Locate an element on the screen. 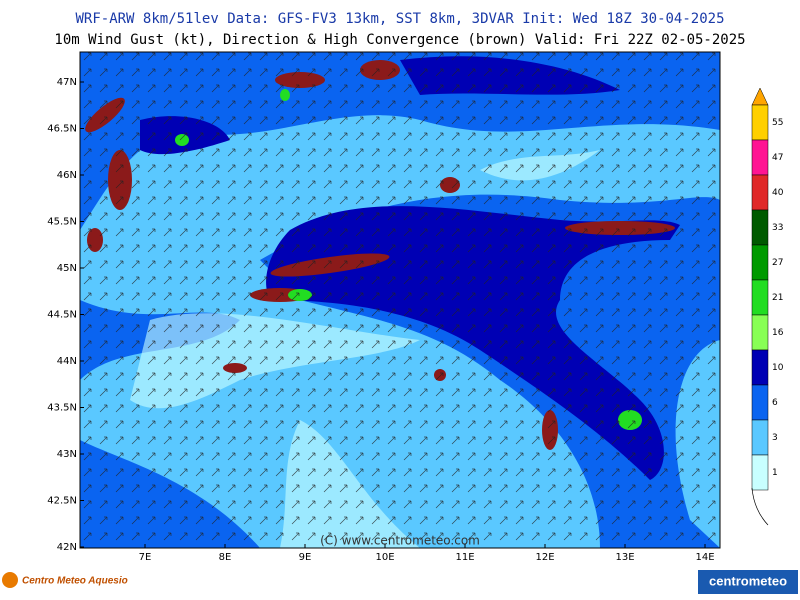 The width and height of the screenshot is (800, 600). lat-label: 44.5N is located at coordinates (62, 315).